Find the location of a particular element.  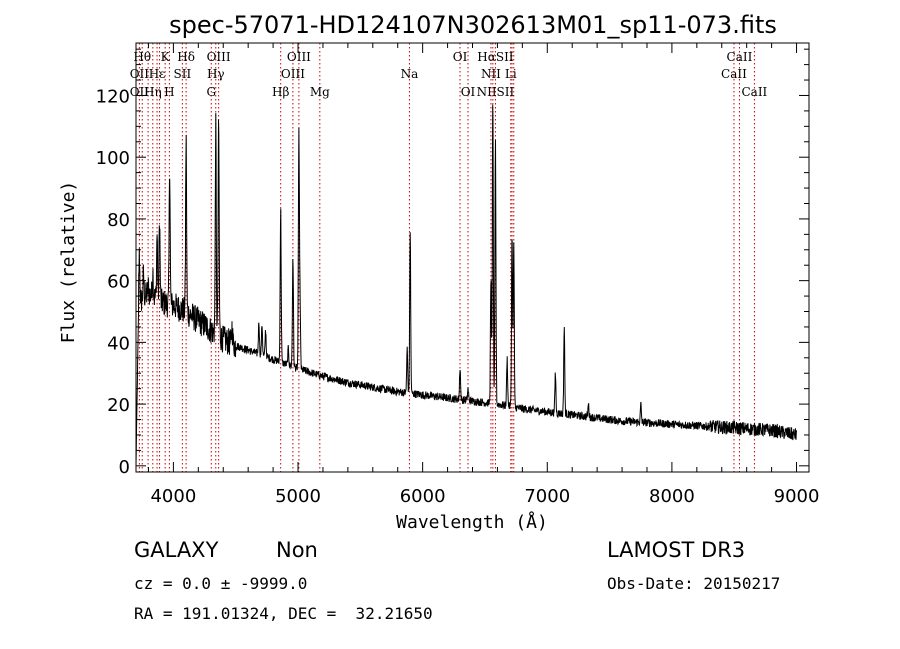

y-axis-label: Flux (relative) is located at coordinates (68, 262).